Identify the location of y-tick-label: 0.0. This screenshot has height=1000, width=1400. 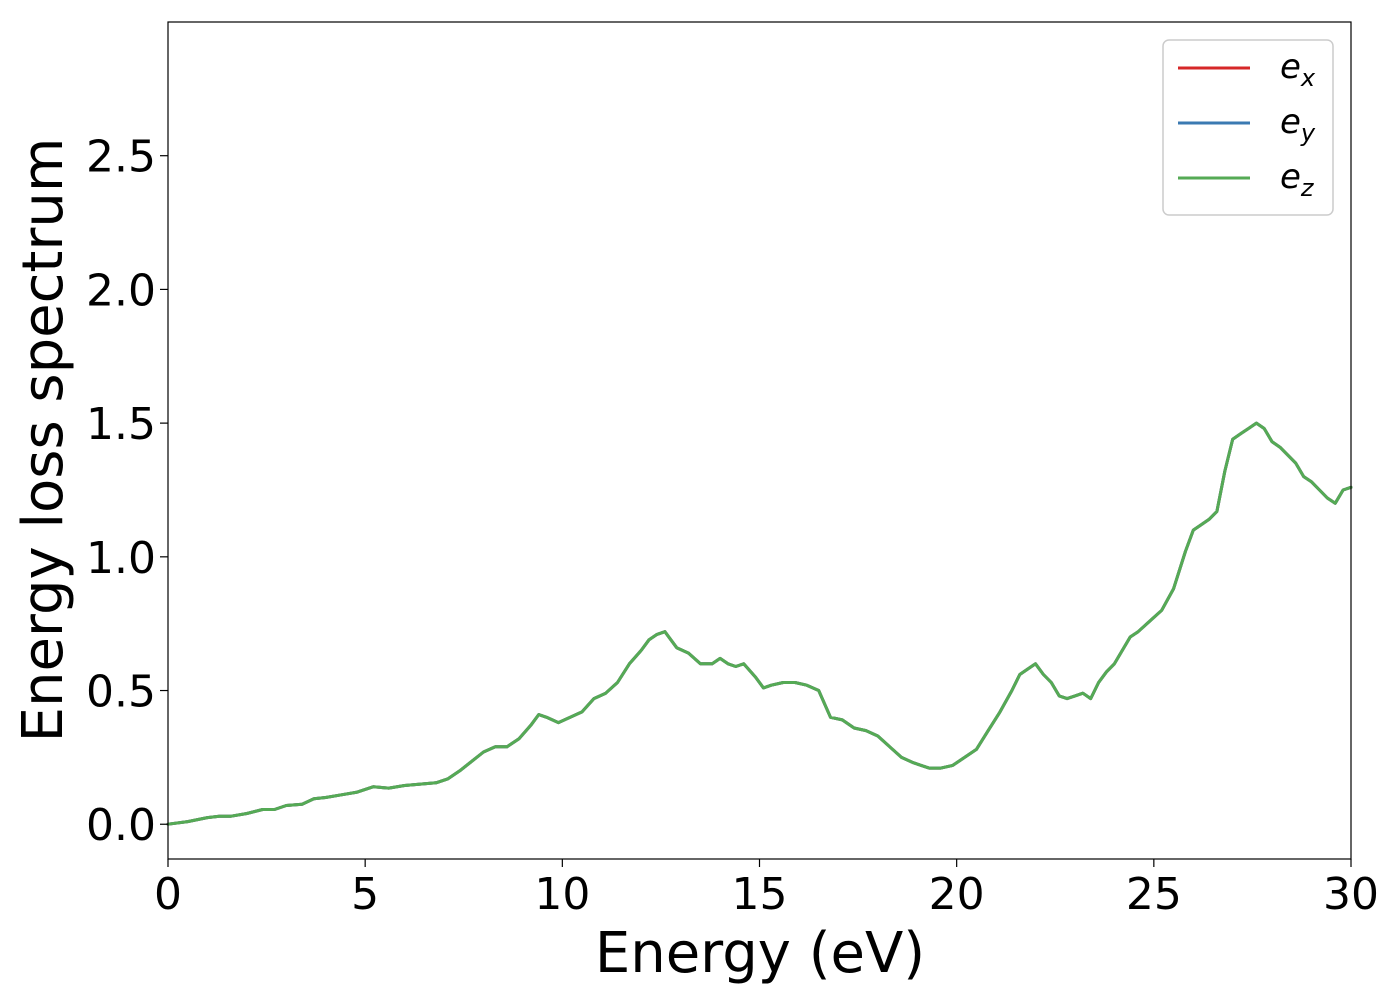
(121, 825).